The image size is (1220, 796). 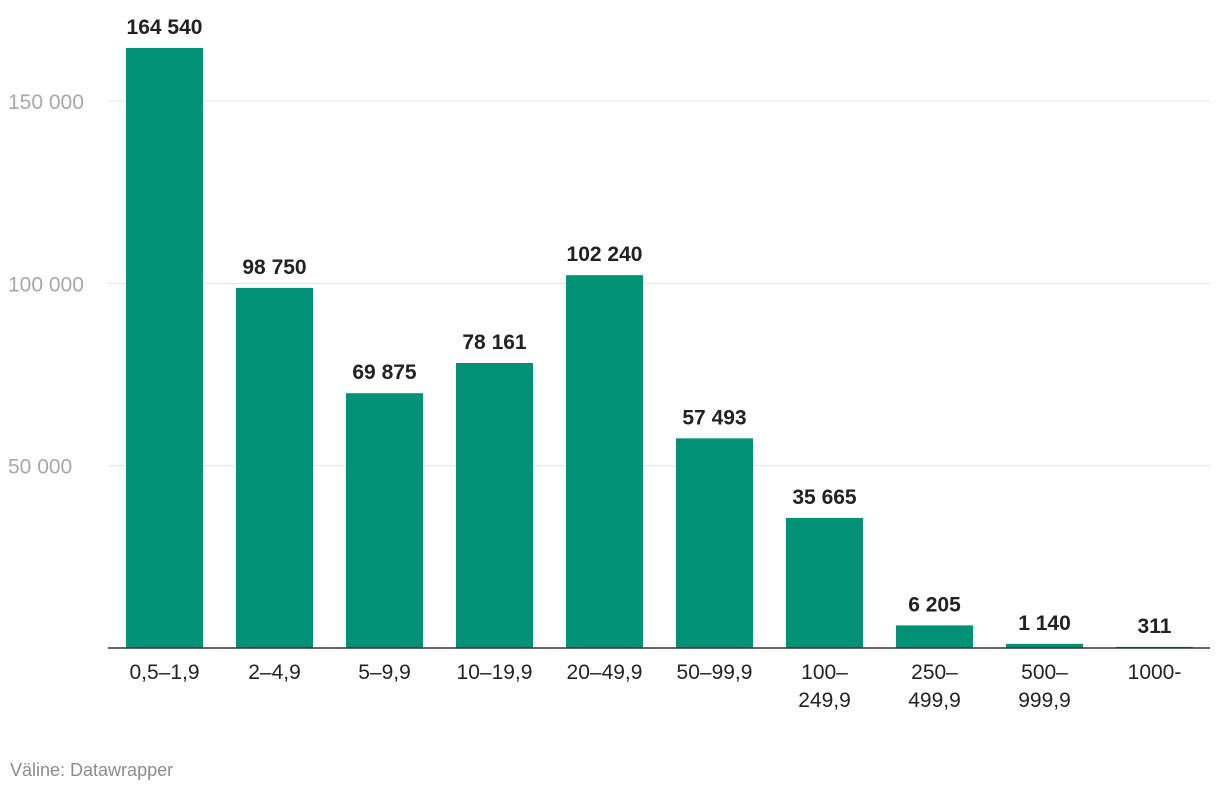 What do you see at coordinates (495, 672) in the screenshot?
I see `x-tick-label: 10–19,9` at bounding box center [495, 672].